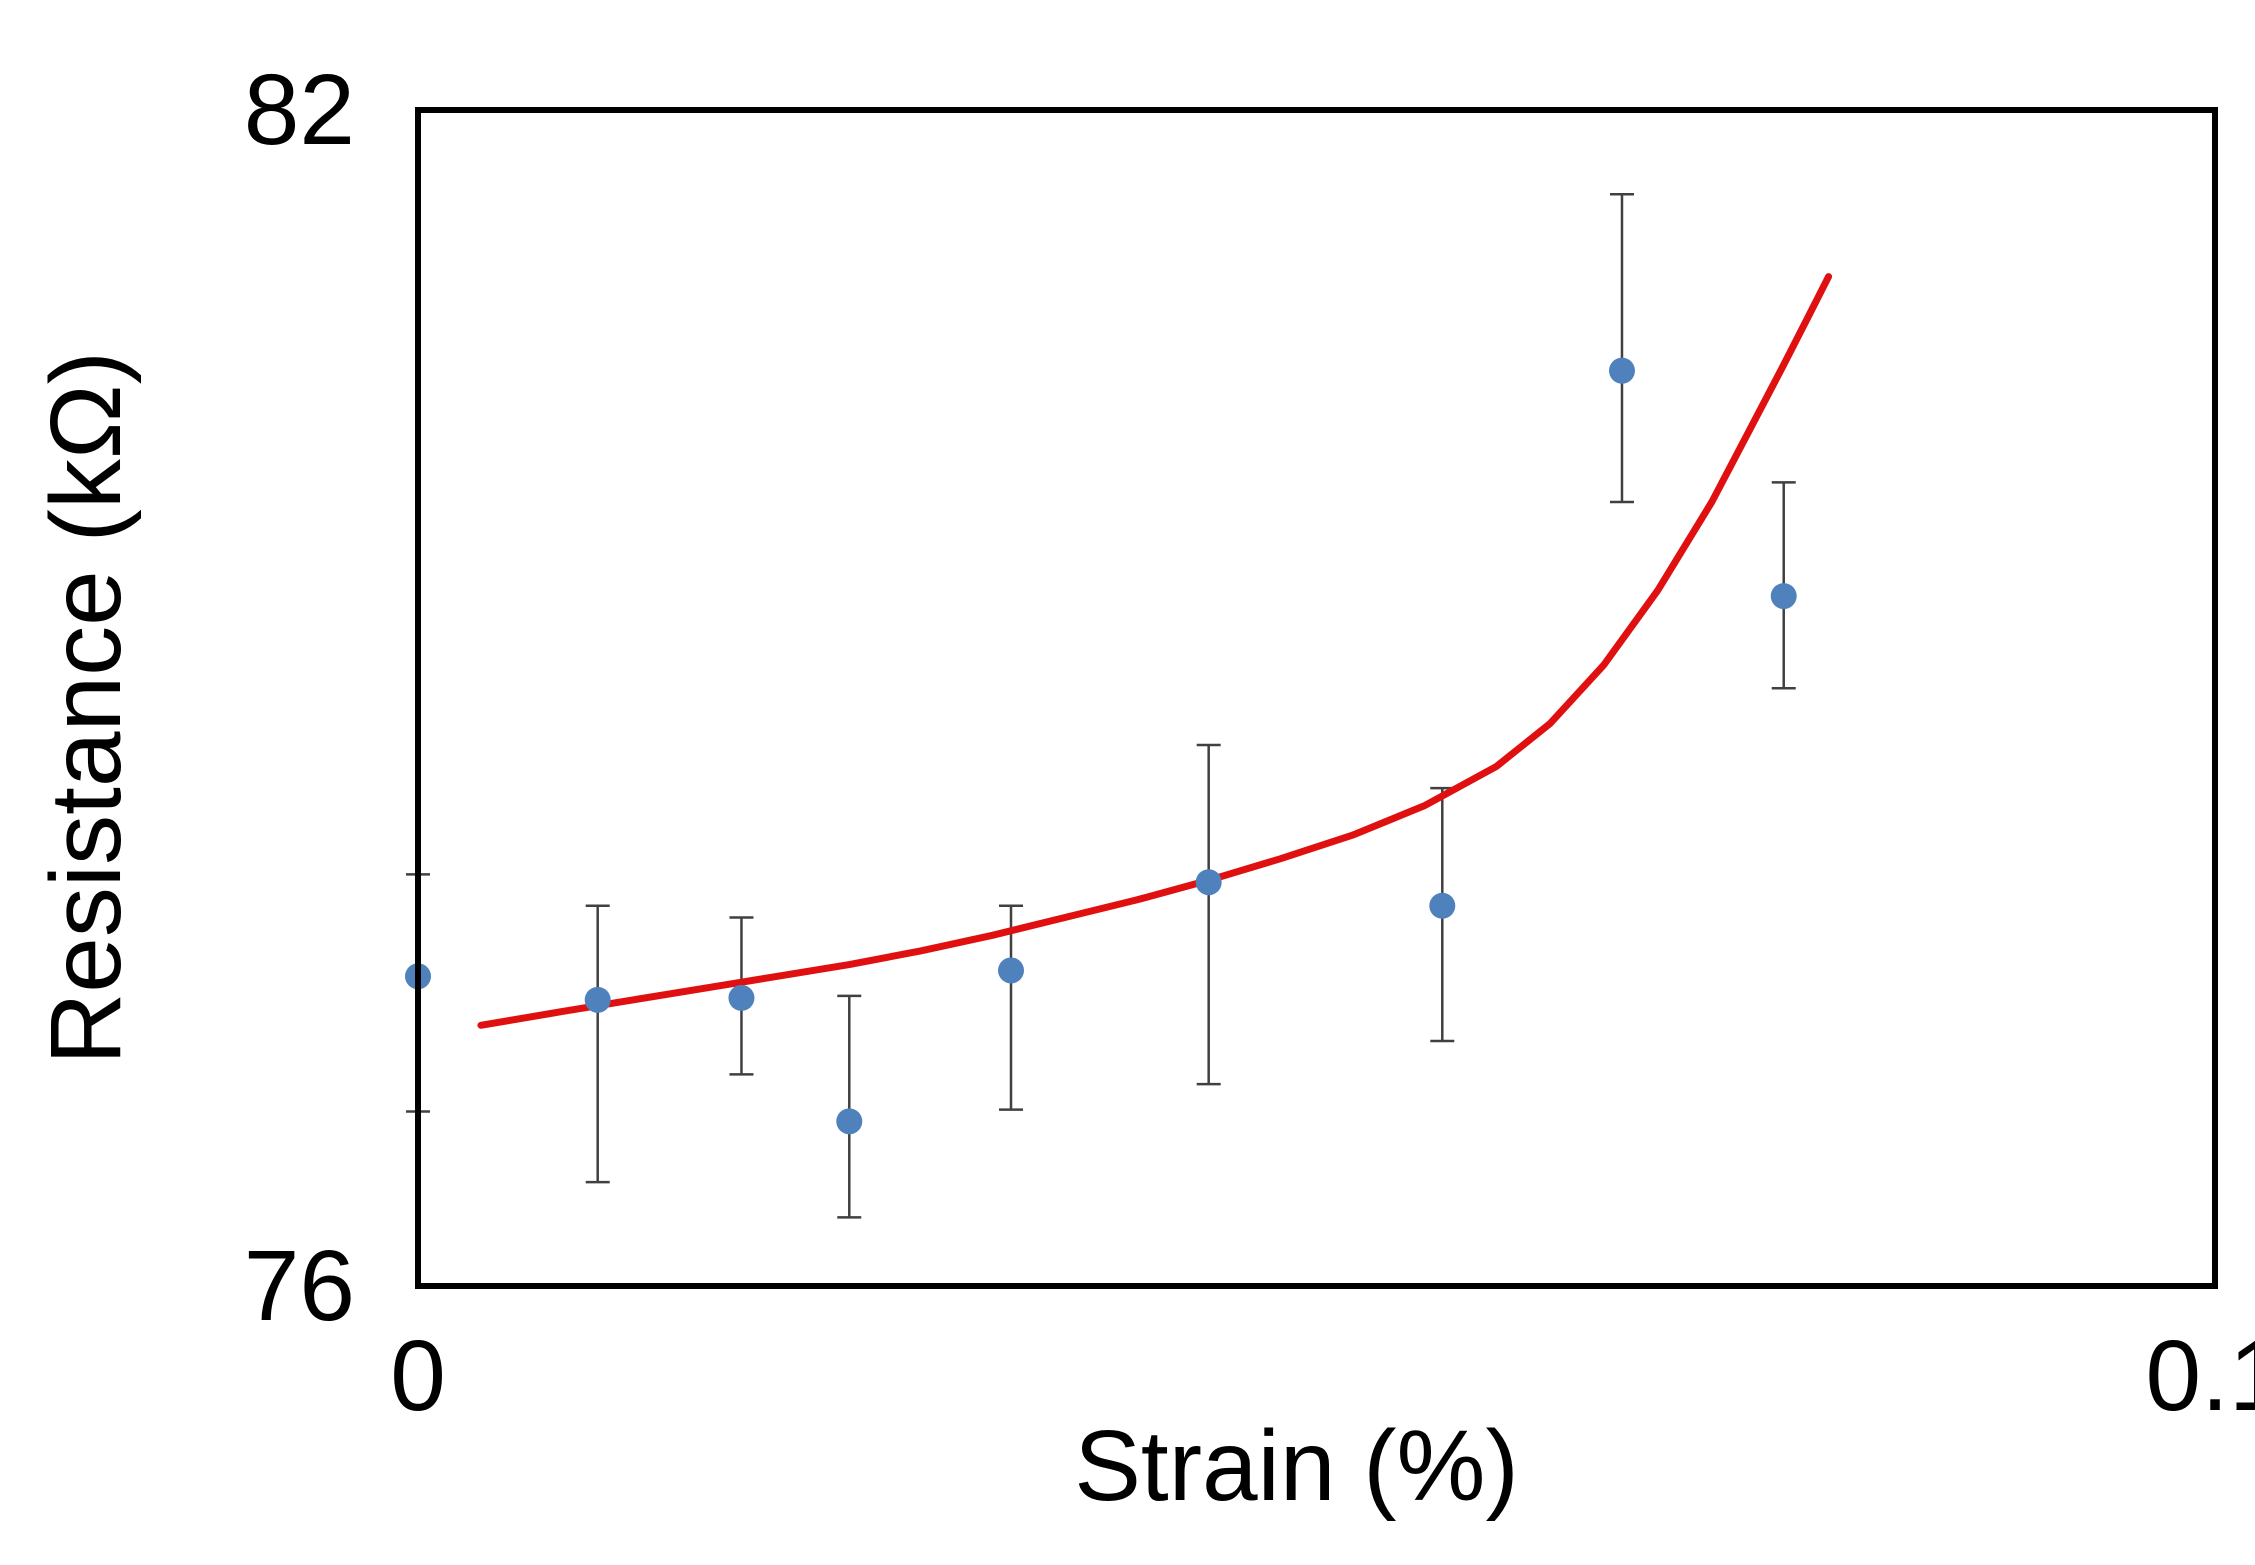 The height and width of the screenshot is (1565, 2255). Describe the element at coordinates (1296, 1466) in the screenshot. I see `x-axis-title: Strain (%)` at that location.